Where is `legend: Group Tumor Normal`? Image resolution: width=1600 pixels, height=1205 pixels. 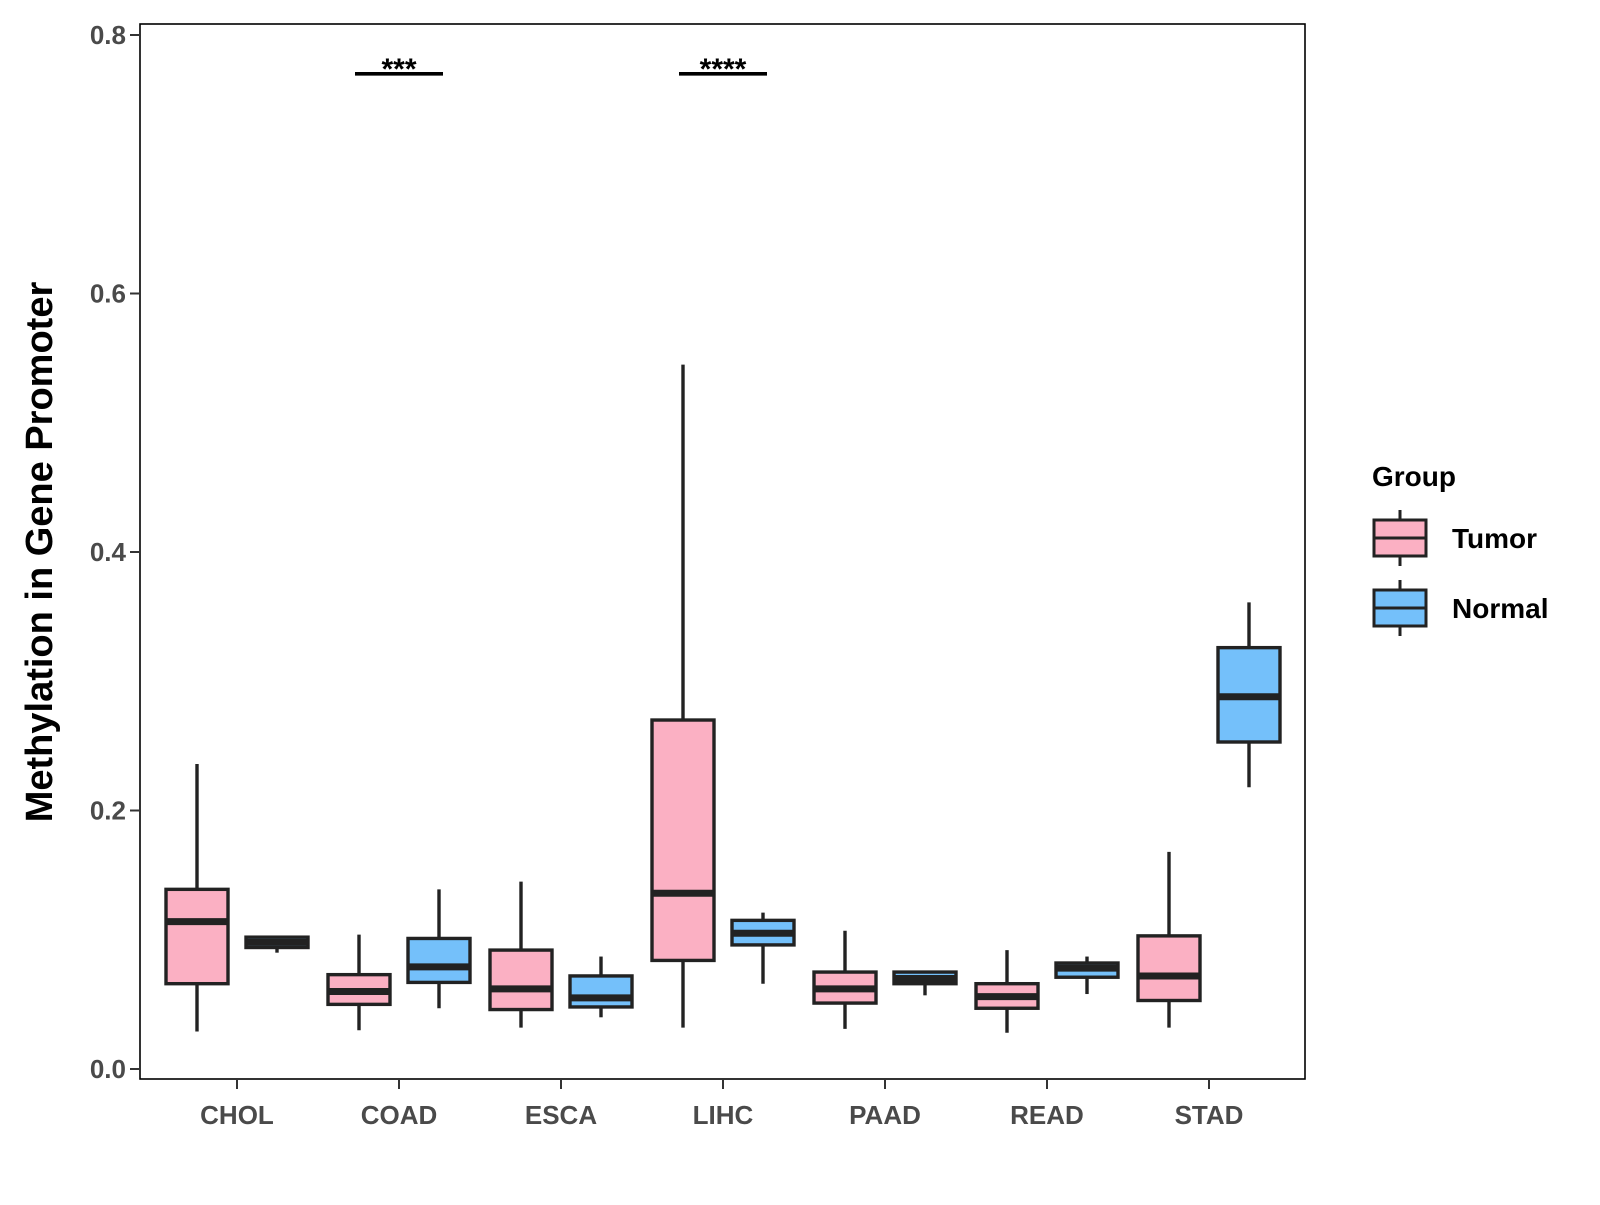 legend: Group Tumor Normal is located at coordinates (1460, 548).